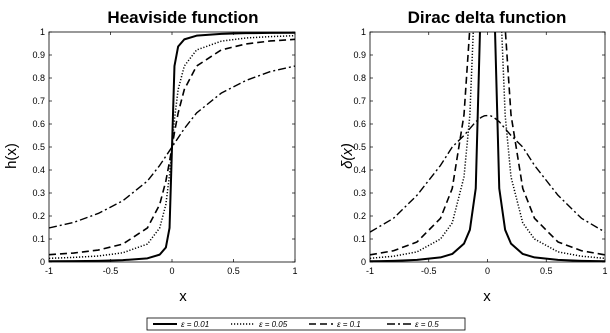  What do you see at coordinates (359, 170) in the screenshot?
I see `dirac-ytick-label: 0.4` at bounding box center [359, 170].